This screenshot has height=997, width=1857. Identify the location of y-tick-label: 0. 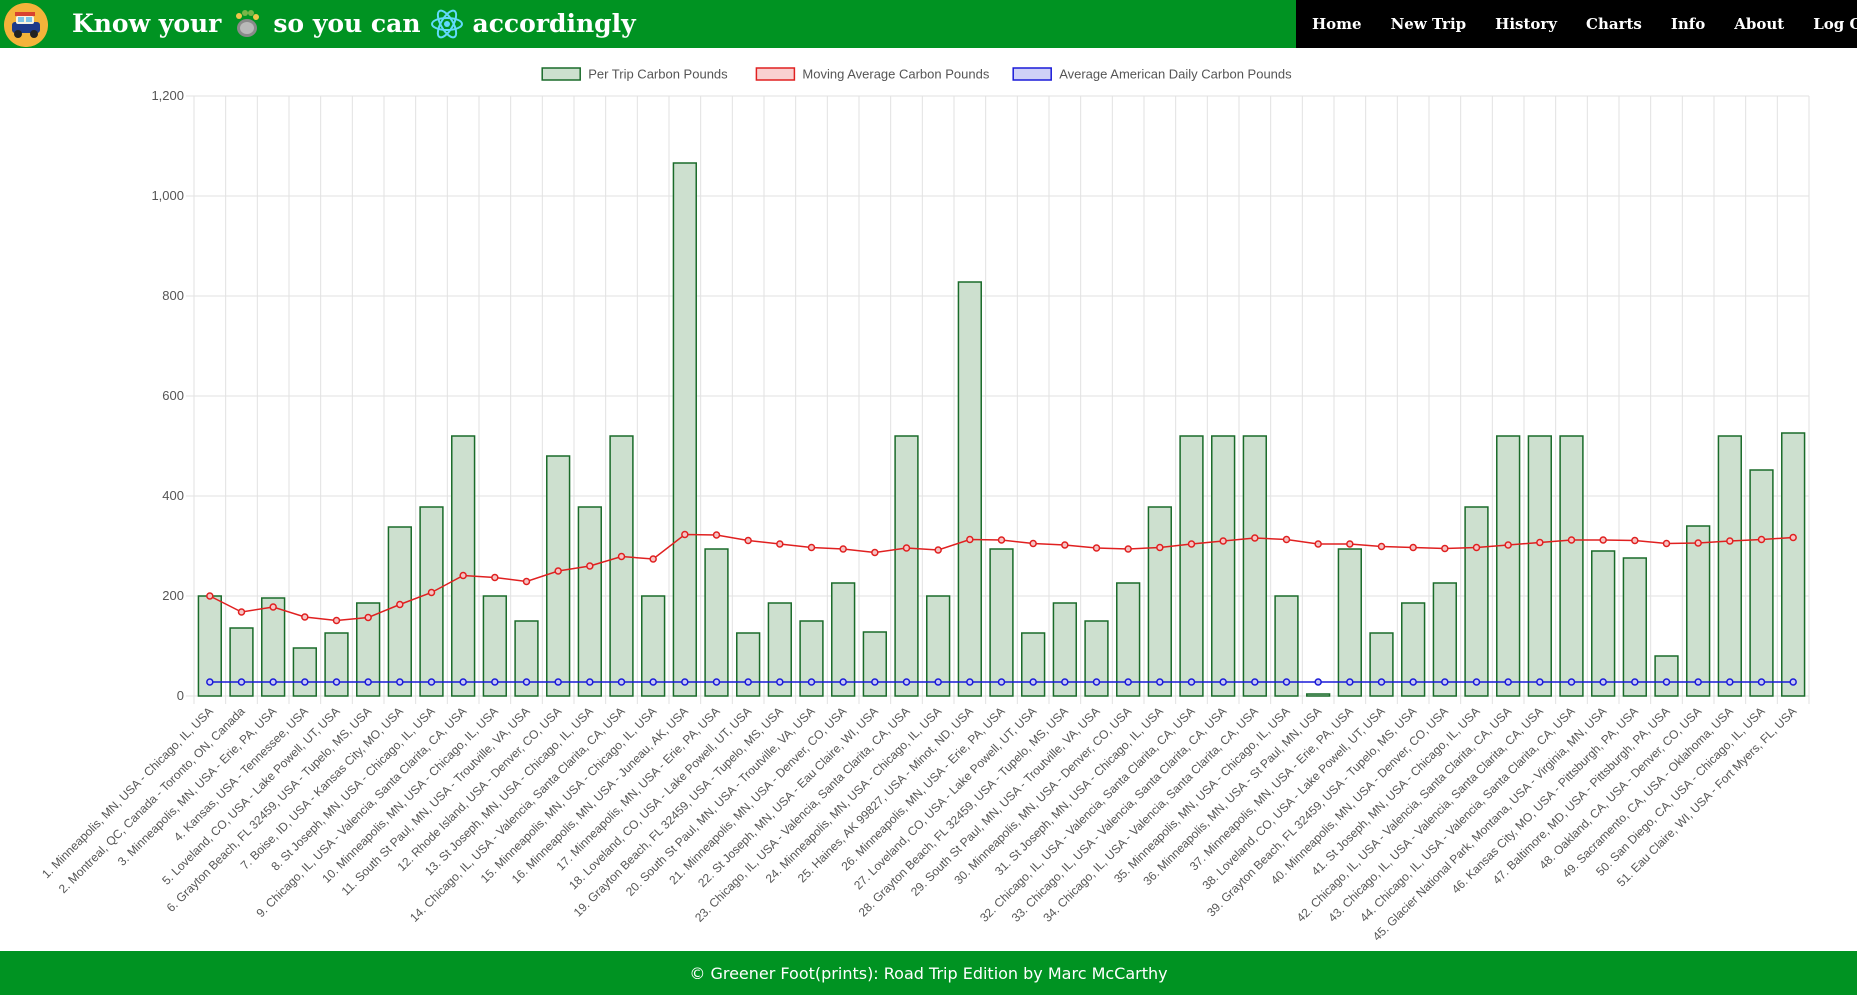
(180, 695).